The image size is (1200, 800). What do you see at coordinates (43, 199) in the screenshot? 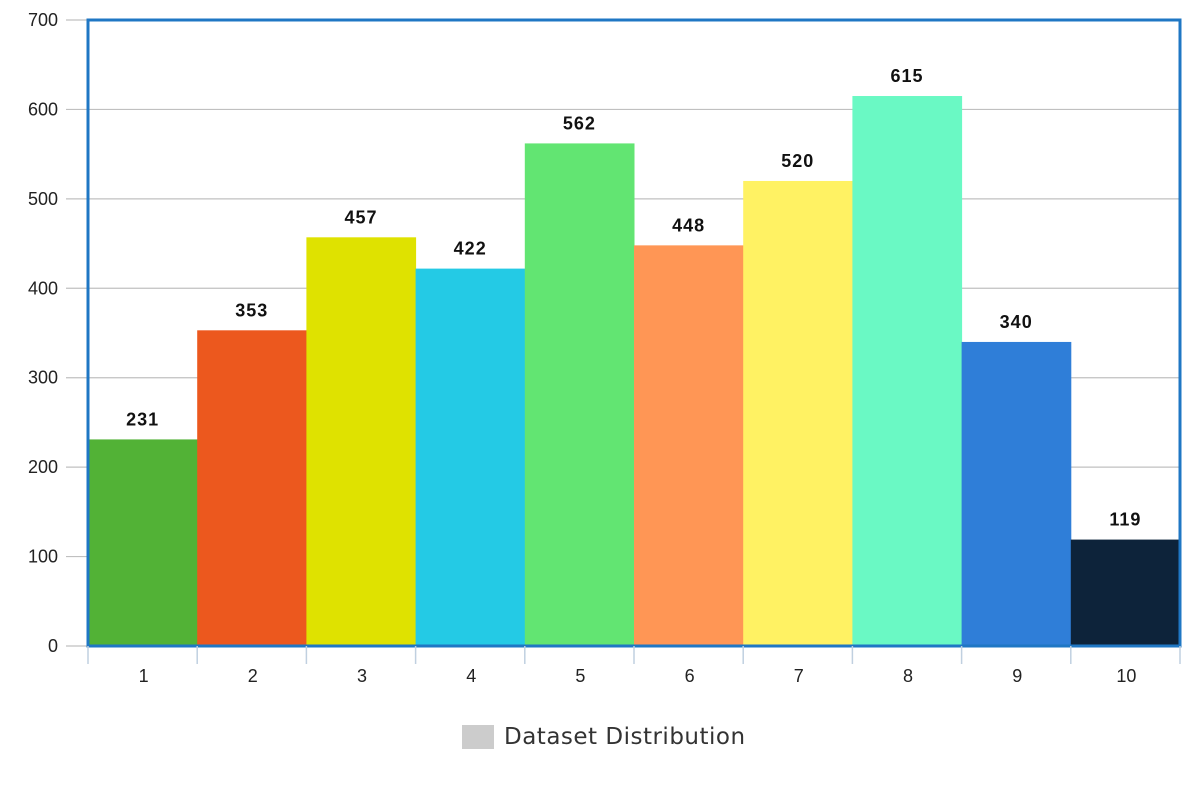
I see `y-tick-label: 500` at bounding box center [43, 199].